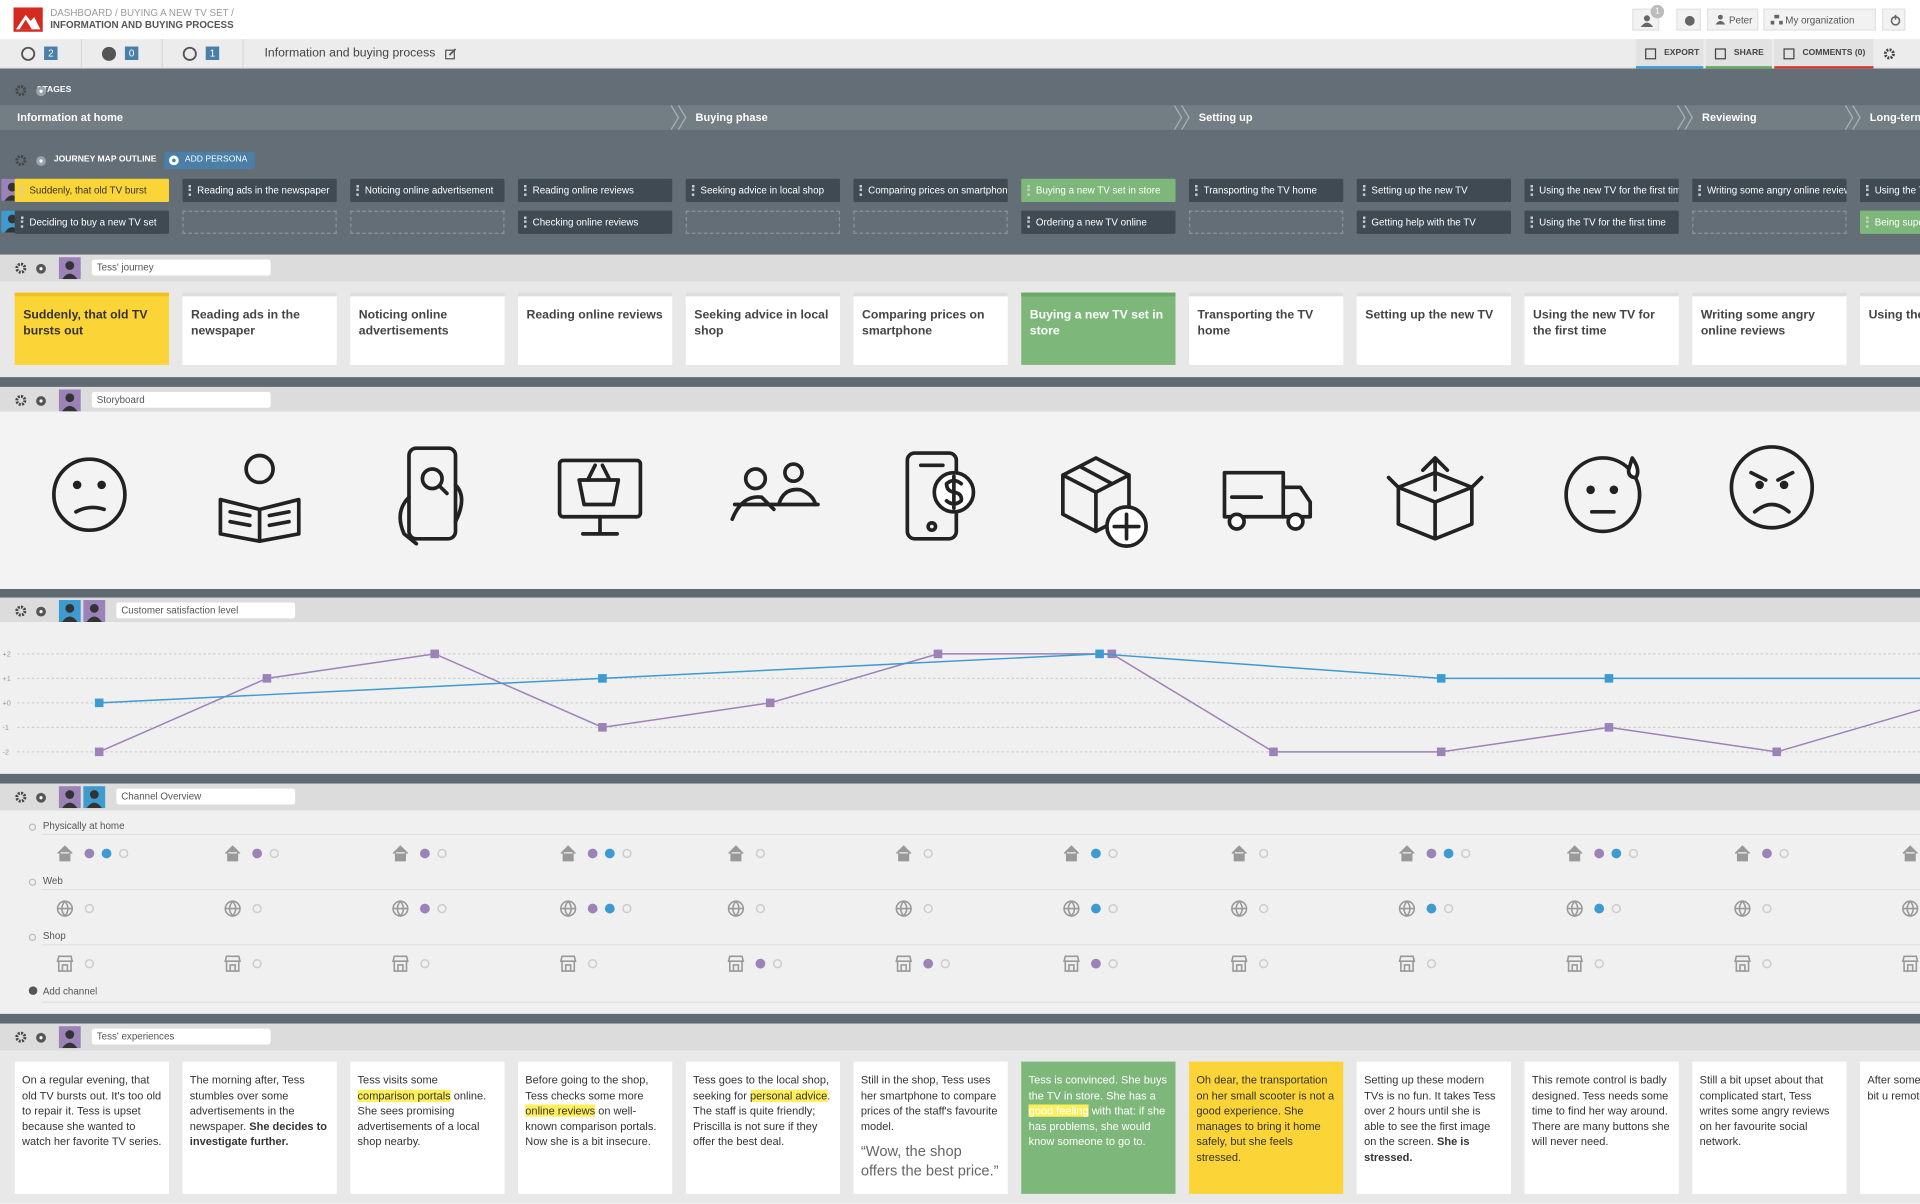 Image resolution: width=1920 pixels, height=1204 pixels. Describe the element at coordinates (595, 190) in the screenshot. I see `outline-card: Reading online reviews` at that location.